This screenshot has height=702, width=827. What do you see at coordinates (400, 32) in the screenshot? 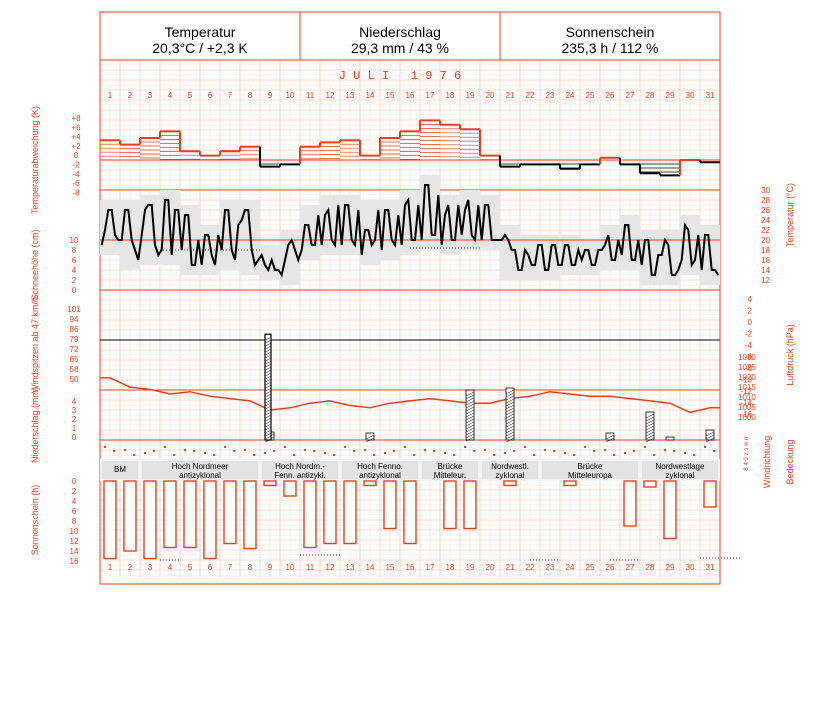
I see `header-precipitation-label: Niederschlag` at bounding box center [400, 32].